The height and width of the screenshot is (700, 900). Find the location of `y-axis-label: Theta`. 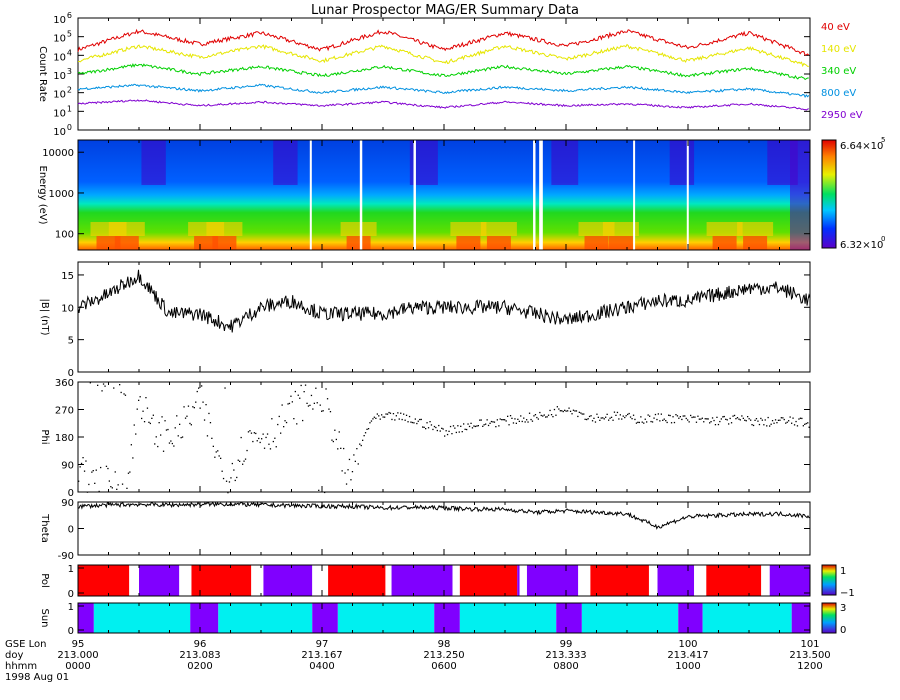

y-axis-label: Theta is located at coordinates (44, 528).